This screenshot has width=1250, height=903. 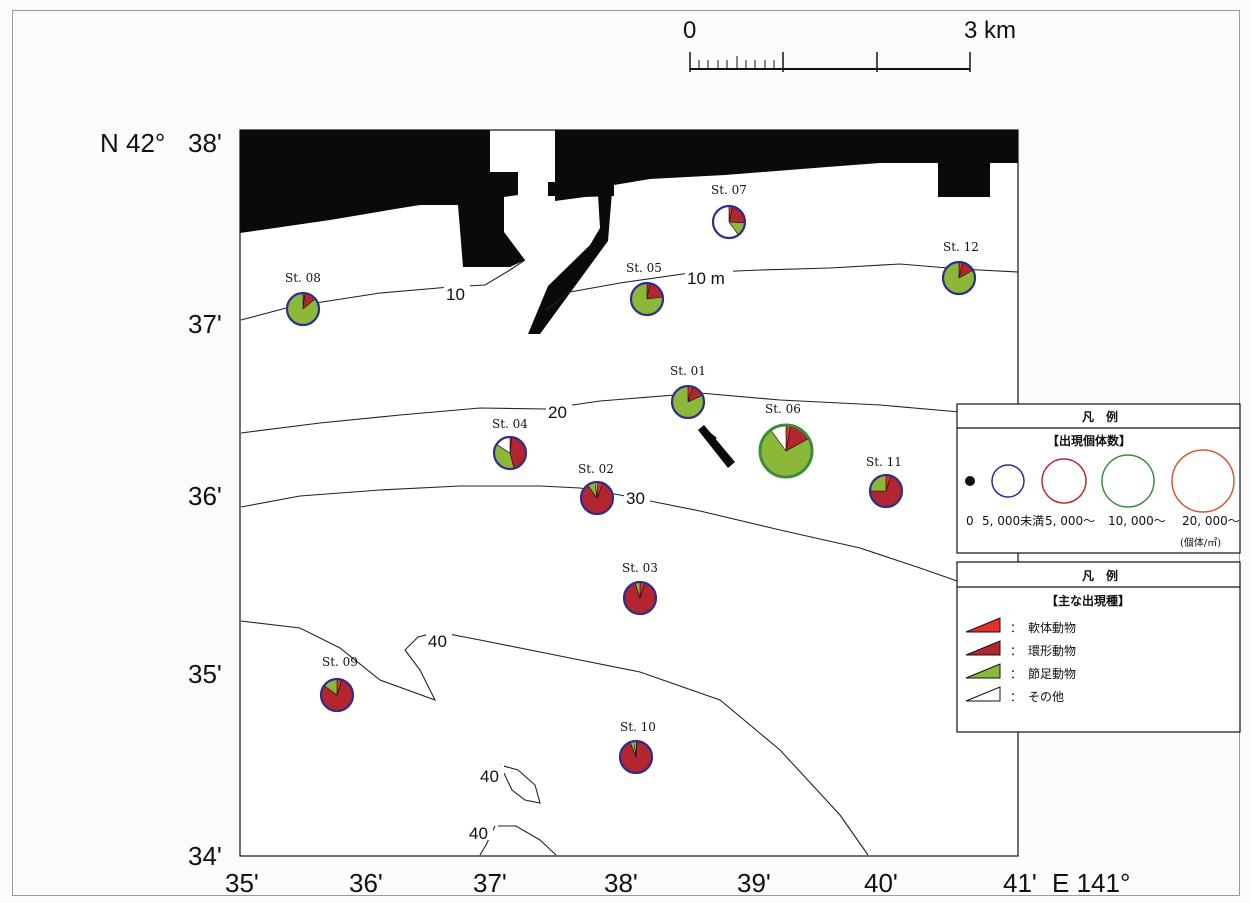 I want to click on scale-bar: 0 3 km, so click(x=849, y=44).